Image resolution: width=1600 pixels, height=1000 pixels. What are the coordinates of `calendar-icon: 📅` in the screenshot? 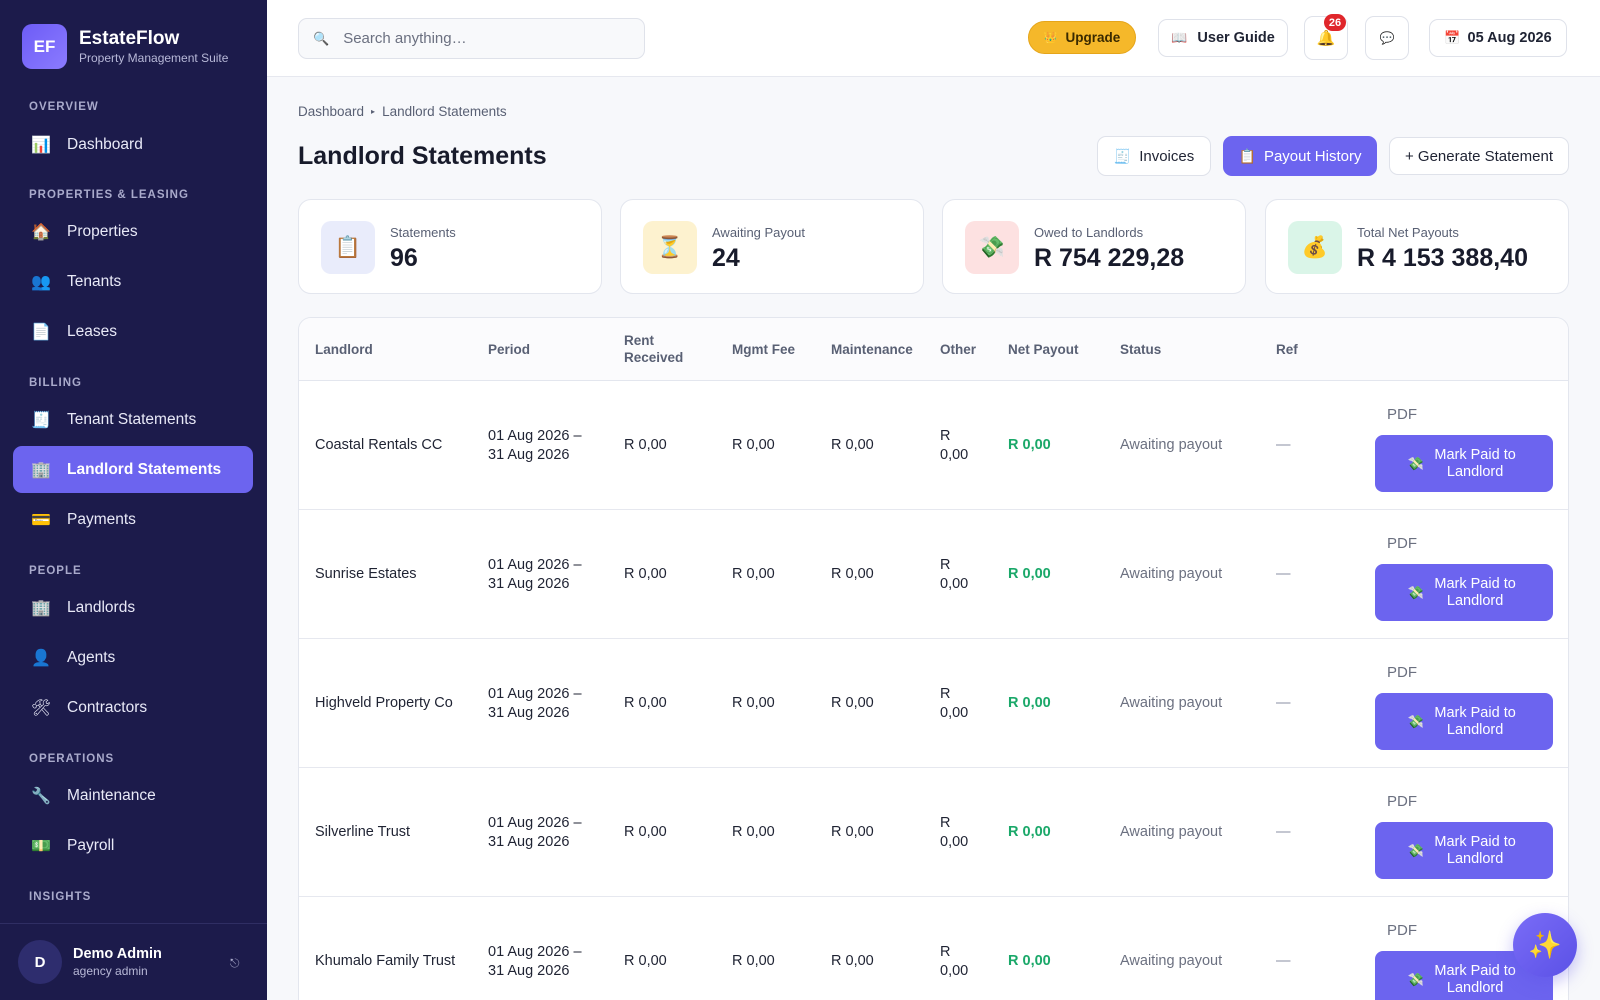 It's located at (1452, 37).